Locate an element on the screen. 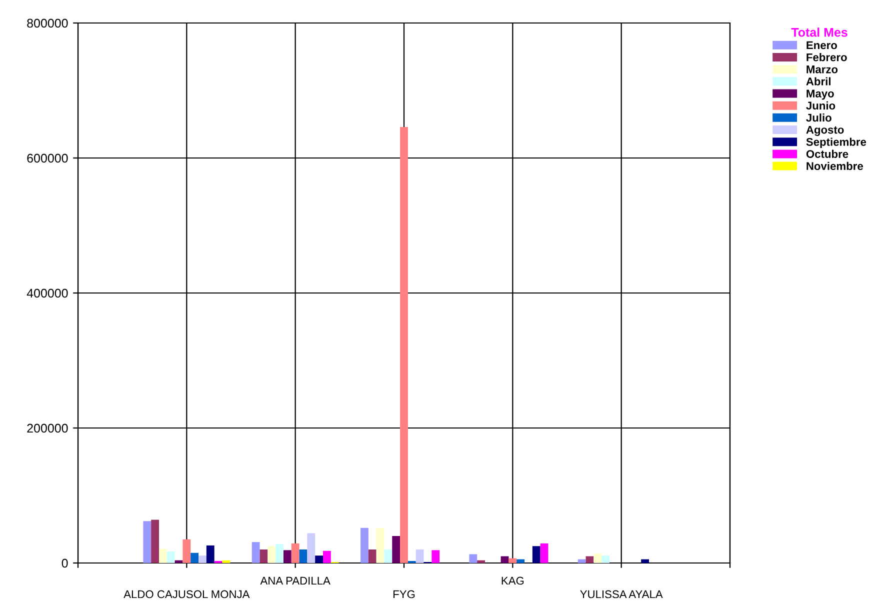 The width and height of the screenshot is (884, 614). x-tick-label: ALDO CAJUSOL MONJA is located at coordinates (187, 594).